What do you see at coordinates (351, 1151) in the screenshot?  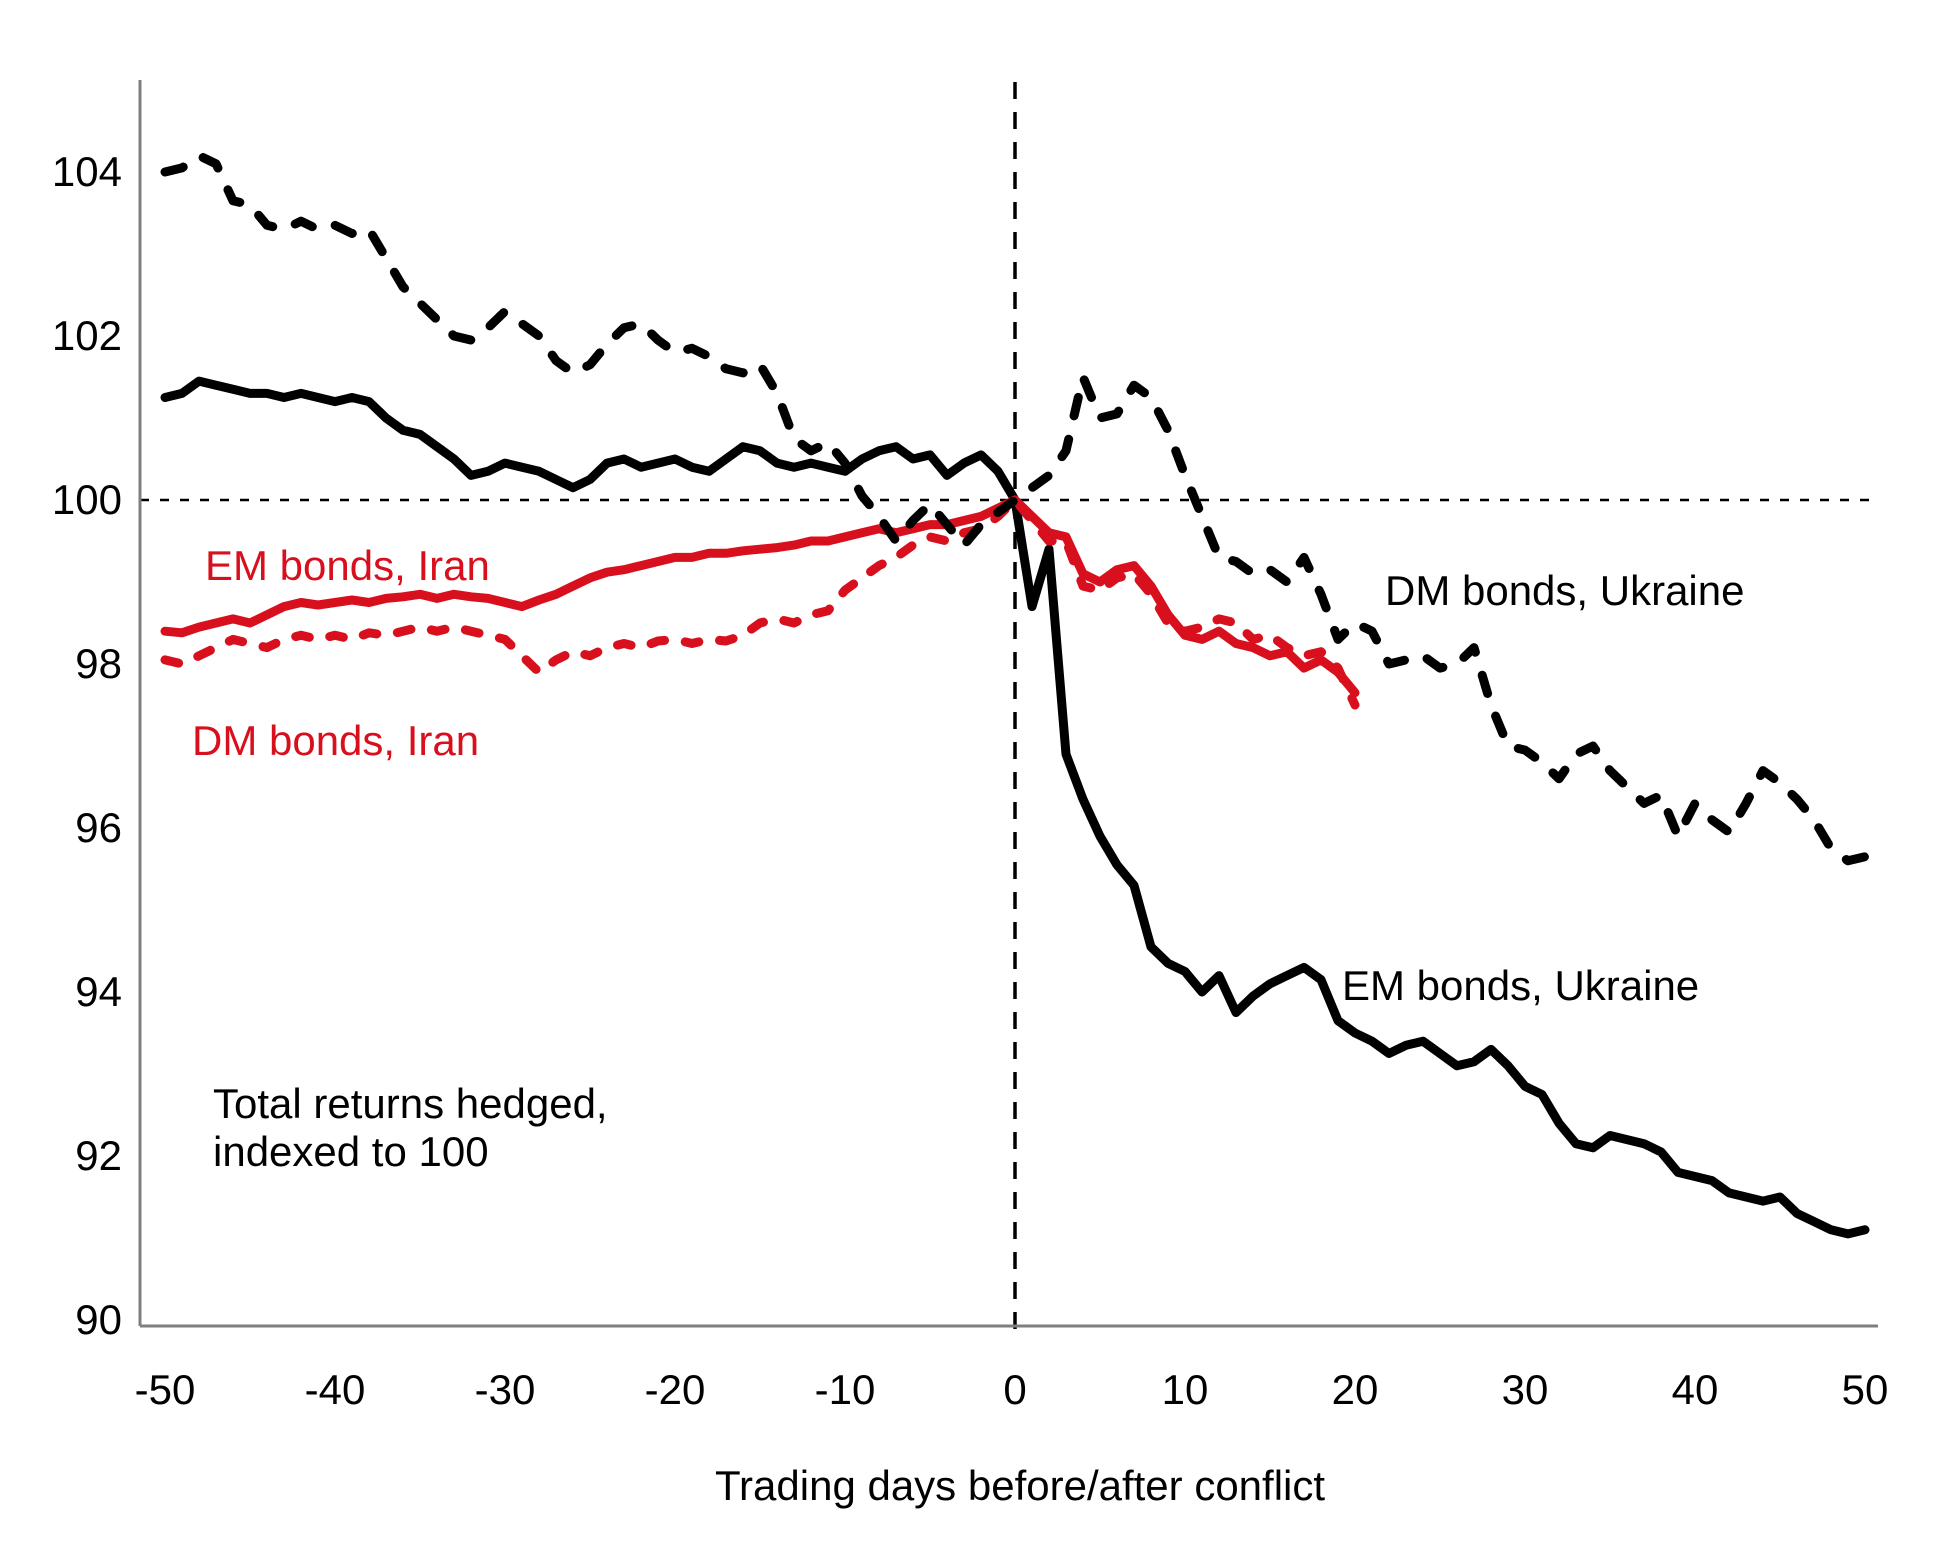 I see `annotation-line-2: indexed to 100` at bounding box center [351, 1151].